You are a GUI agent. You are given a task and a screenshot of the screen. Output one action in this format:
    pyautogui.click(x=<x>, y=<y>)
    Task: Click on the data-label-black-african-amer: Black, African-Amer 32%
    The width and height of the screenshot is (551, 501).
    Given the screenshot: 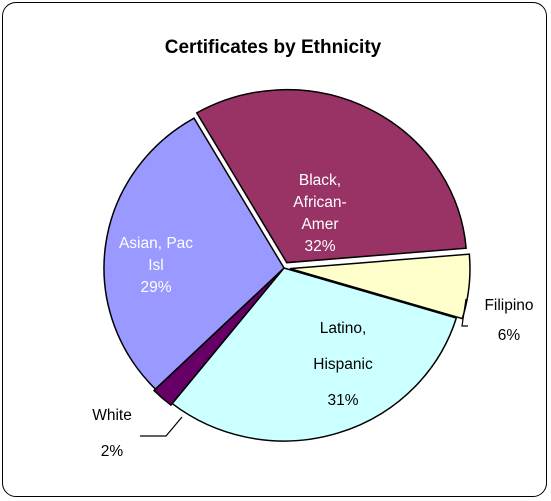 What is the action you would take?
    pyautogui.click(x=319, y=213)
    